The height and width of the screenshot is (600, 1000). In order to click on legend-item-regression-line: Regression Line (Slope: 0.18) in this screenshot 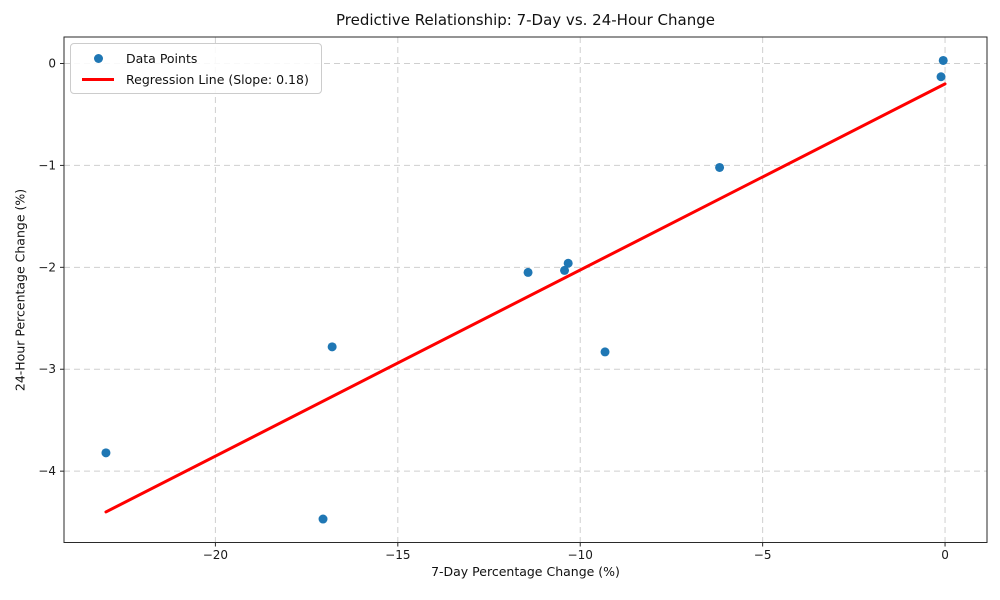, I will do `click(194, 79)`.